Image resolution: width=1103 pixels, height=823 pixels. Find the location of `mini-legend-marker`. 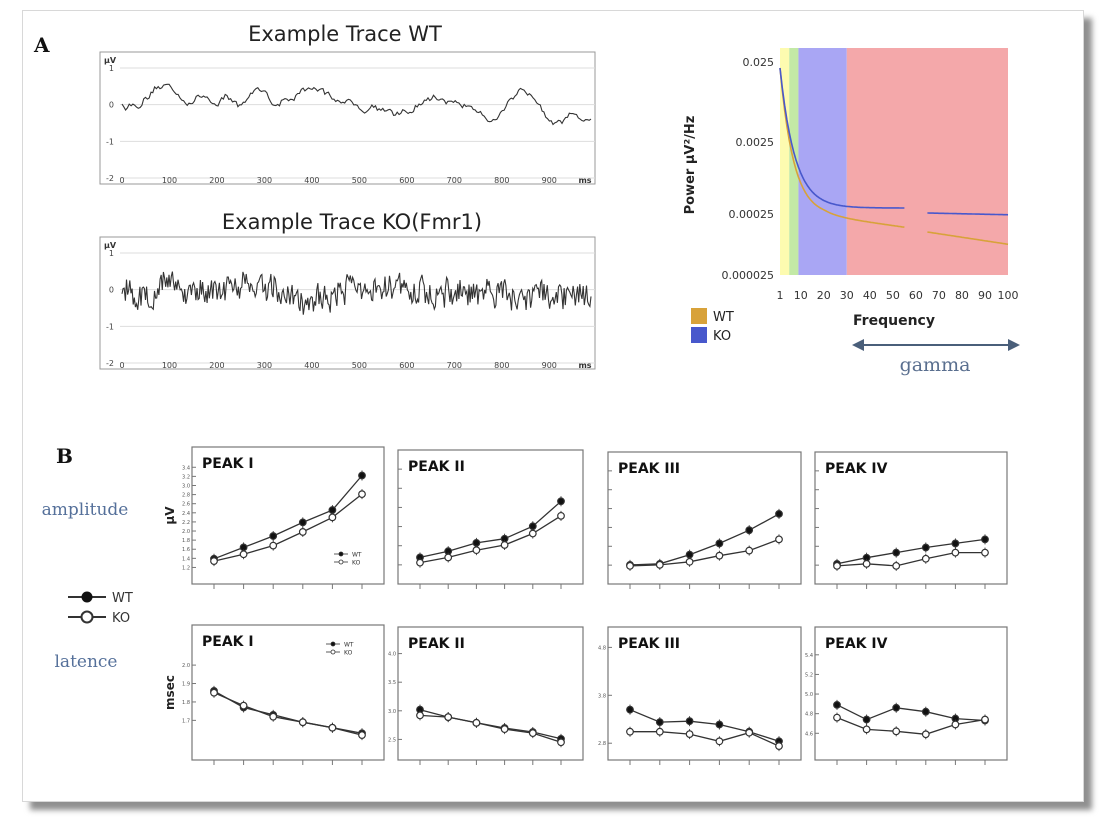

mini-legend-marker is located at coordinates (333, 644).